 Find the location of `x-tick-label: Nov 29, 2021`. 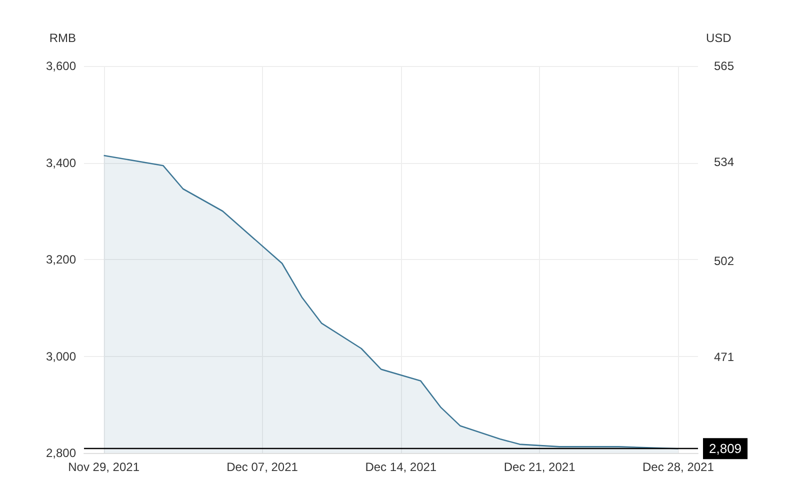

x-tick-label: Nov 29, 2021 is located at coordinates (104, 467).